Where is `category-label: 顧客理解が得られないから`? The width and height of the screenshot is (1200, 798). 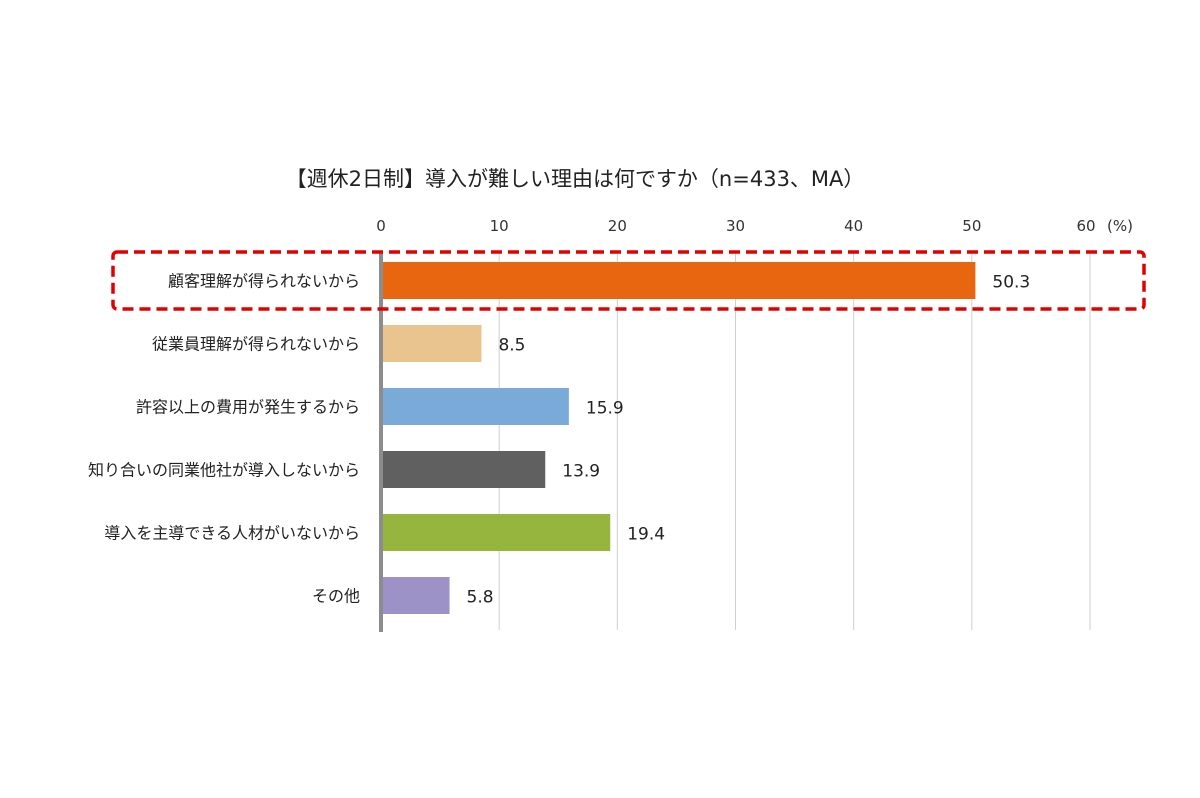
category-label: 顧客理解が得られないから is located at coordinates (264, 281).